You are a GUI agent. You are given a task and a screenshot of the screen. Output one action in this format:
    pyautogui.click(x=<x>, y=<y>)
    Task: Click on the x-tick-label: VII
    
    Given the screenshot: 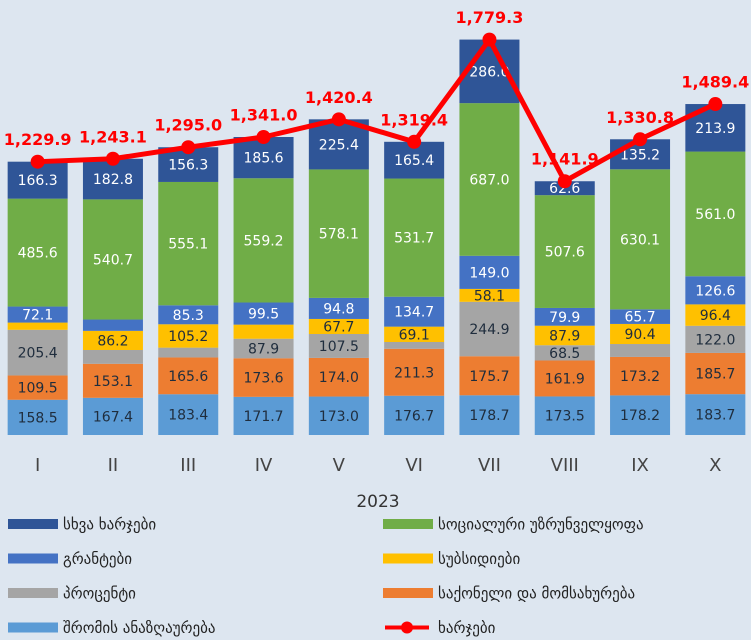 What is the action you would take?
    pyautogui.click(x=489, y=465)
    